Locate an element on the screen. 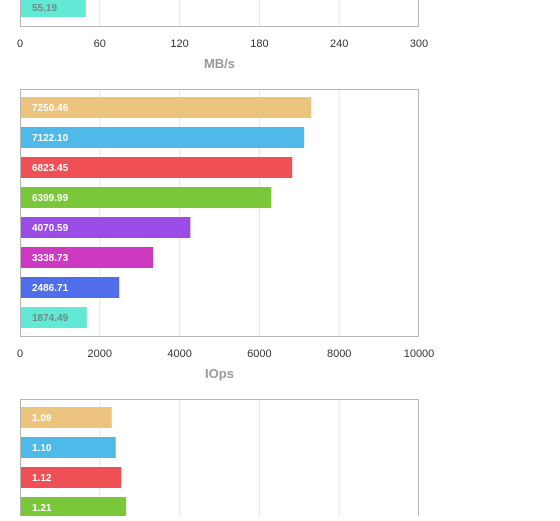 This screenshot has height=521, width=560. chart-1-tick-label: 8000 is located at coordinates (339, 354).